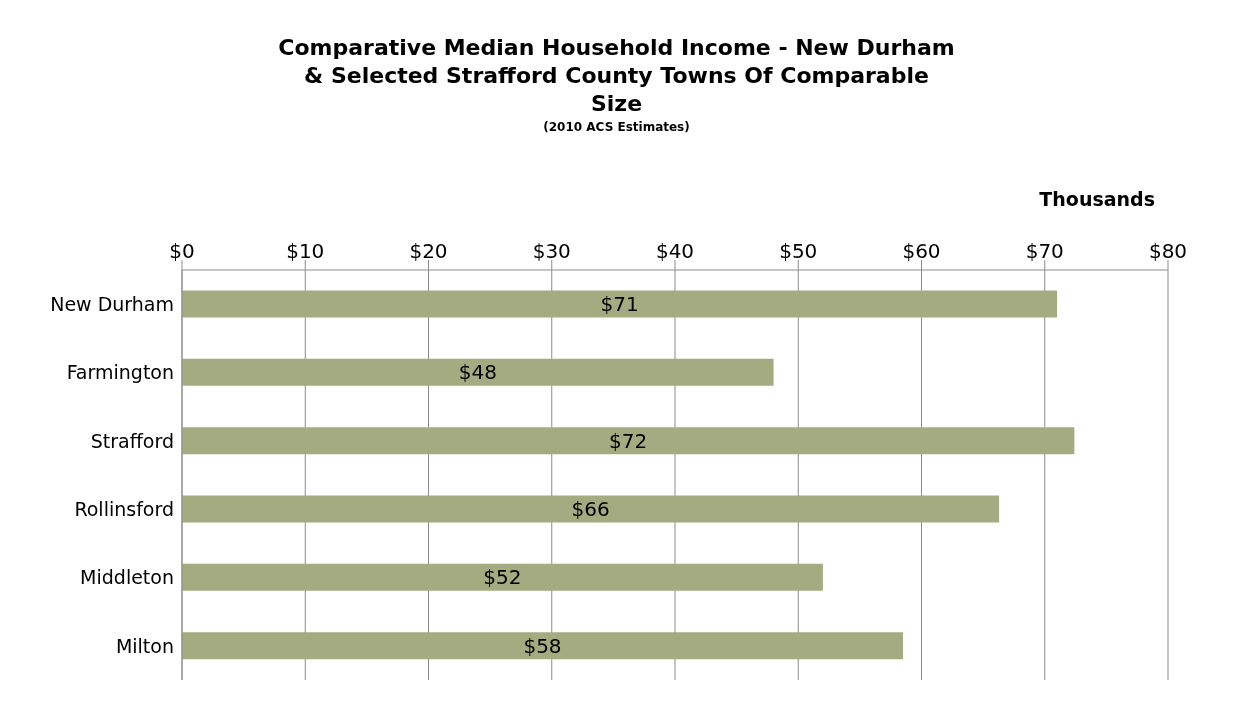  Describe the element at coordinates (1044, 251) in the screenshot. I see `x-tick-label: $70` at that location.